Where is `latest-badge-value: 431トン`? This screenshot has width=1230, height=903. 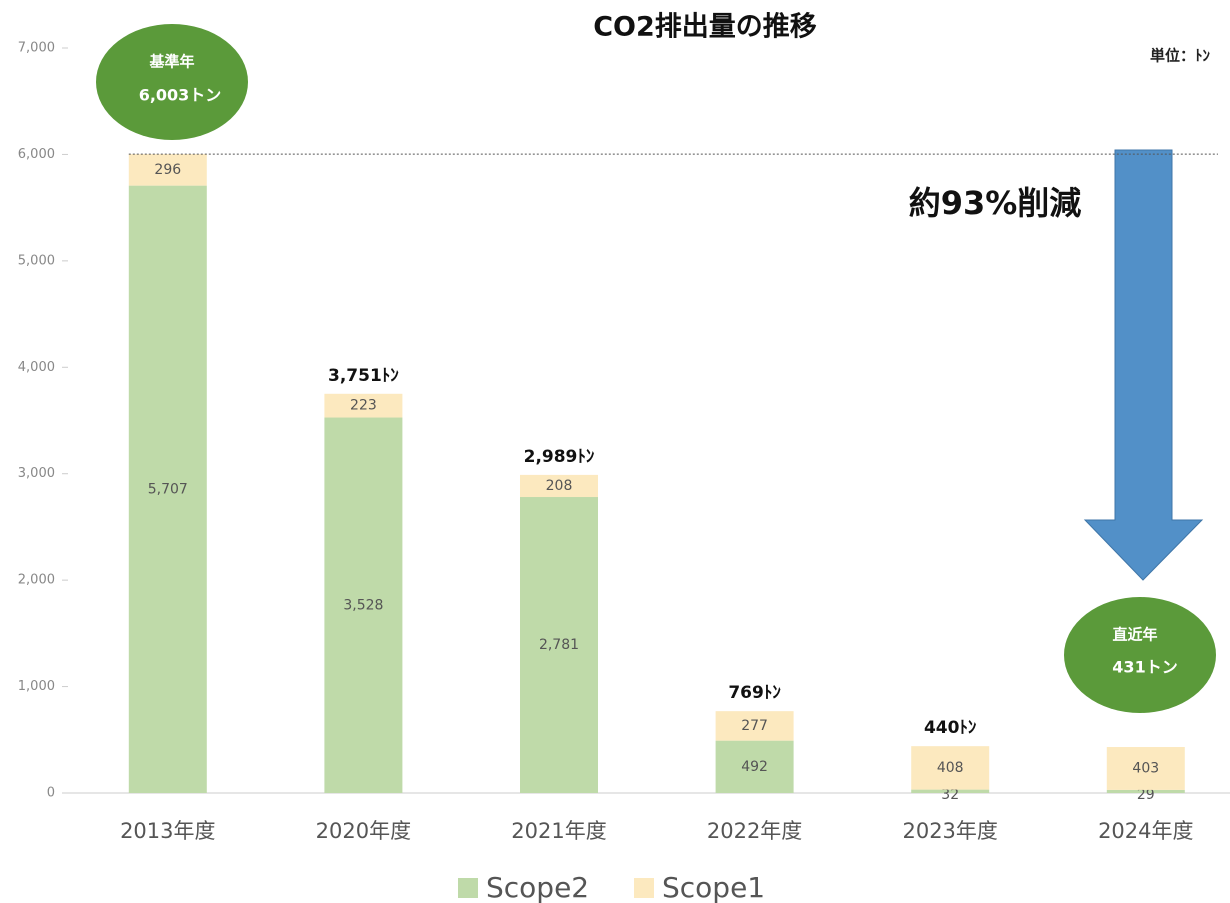
latest-badge-value: 431トン is located at coordinates (1144, 667).